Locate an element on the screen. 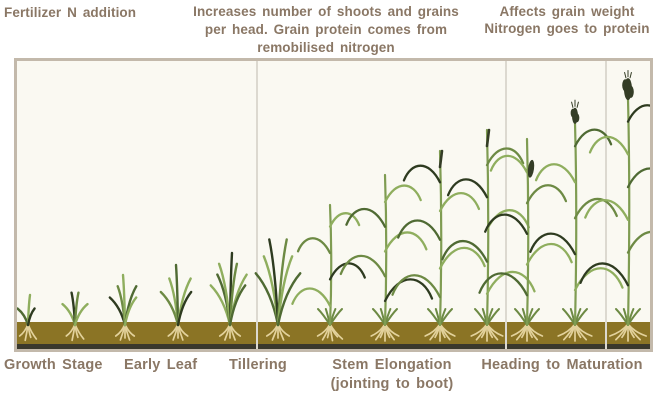  annotation-right-line2: Nitrogen goes to protein is located at coordinates (567, 28).